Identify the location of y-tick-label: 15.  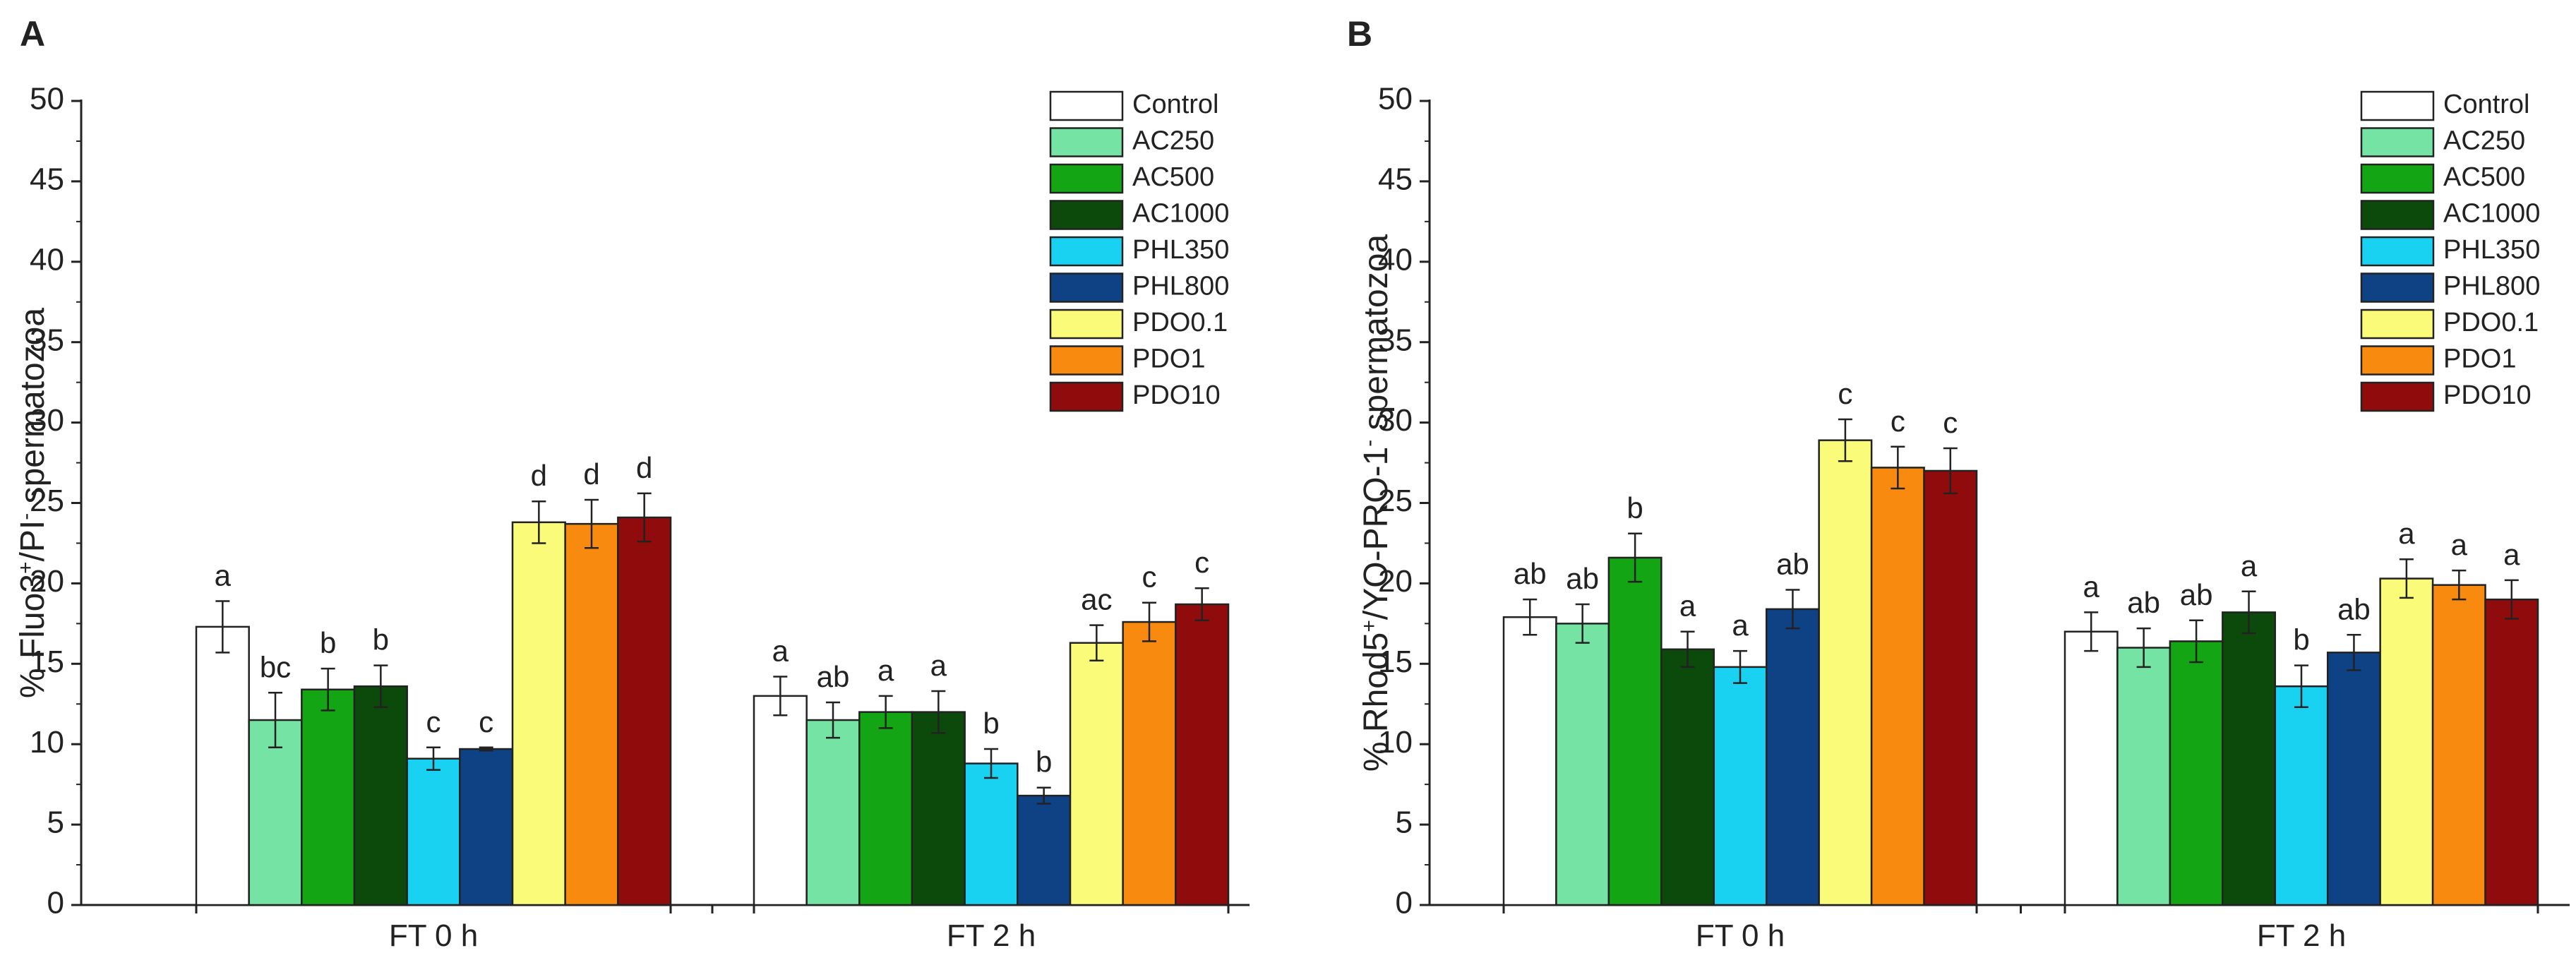
(1395, 662).